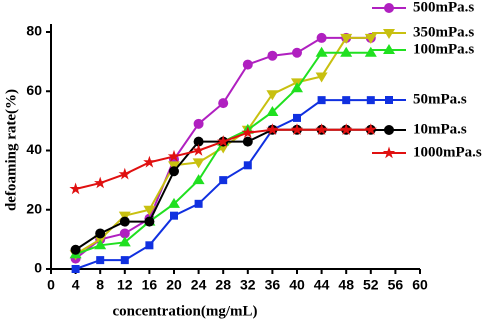  What do you see at coordinates (322, 285) in the screenshot?
I see `x-tick-label: 44` at bounding box center [322, 285].